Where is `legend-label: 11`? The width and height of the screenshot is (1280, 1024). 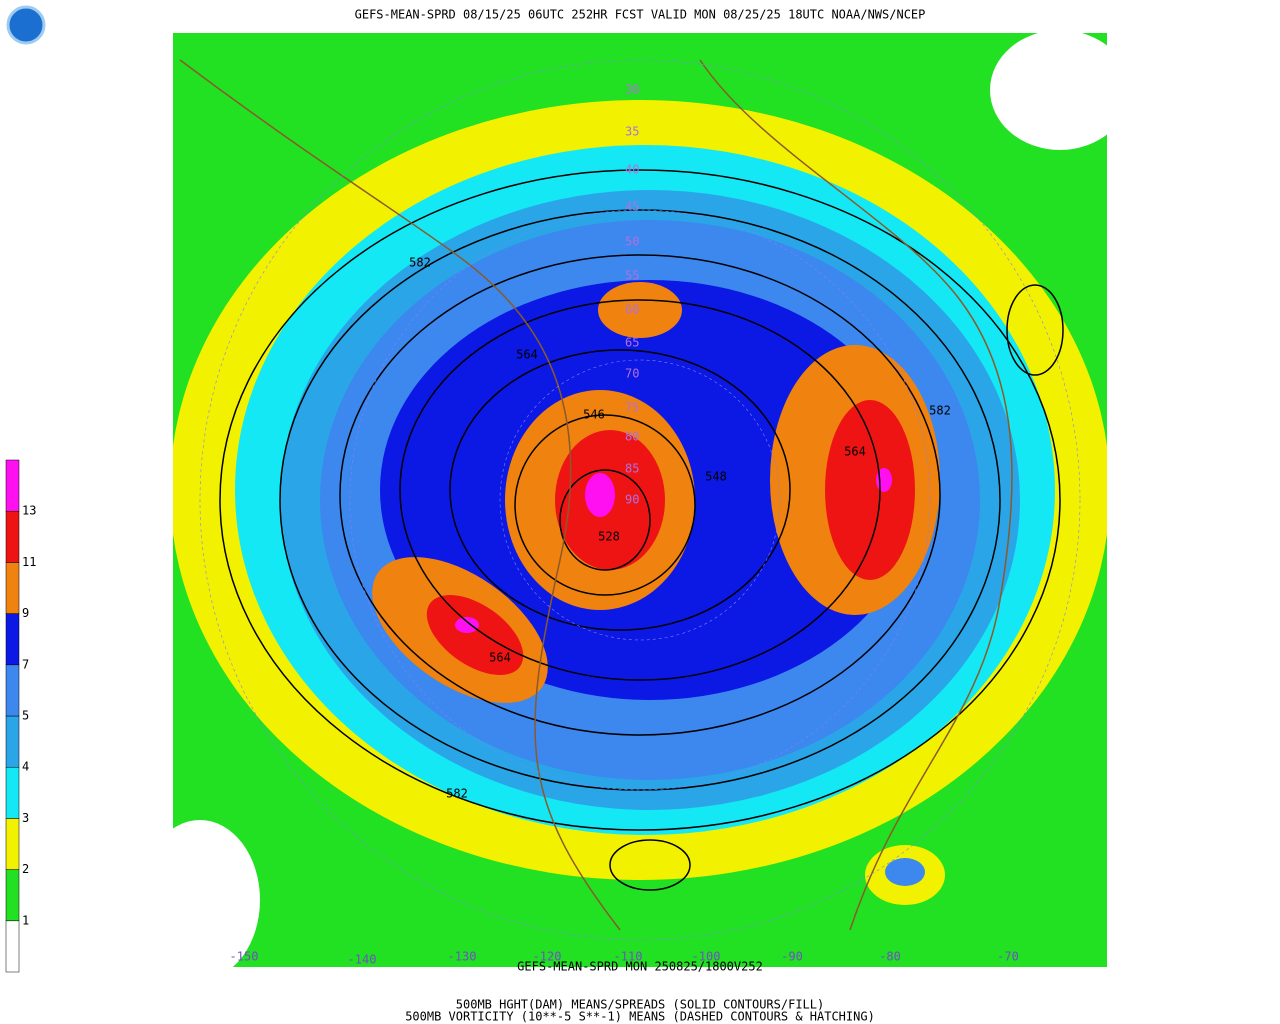 legend-label: 11 is located at coordinates (29, 562).